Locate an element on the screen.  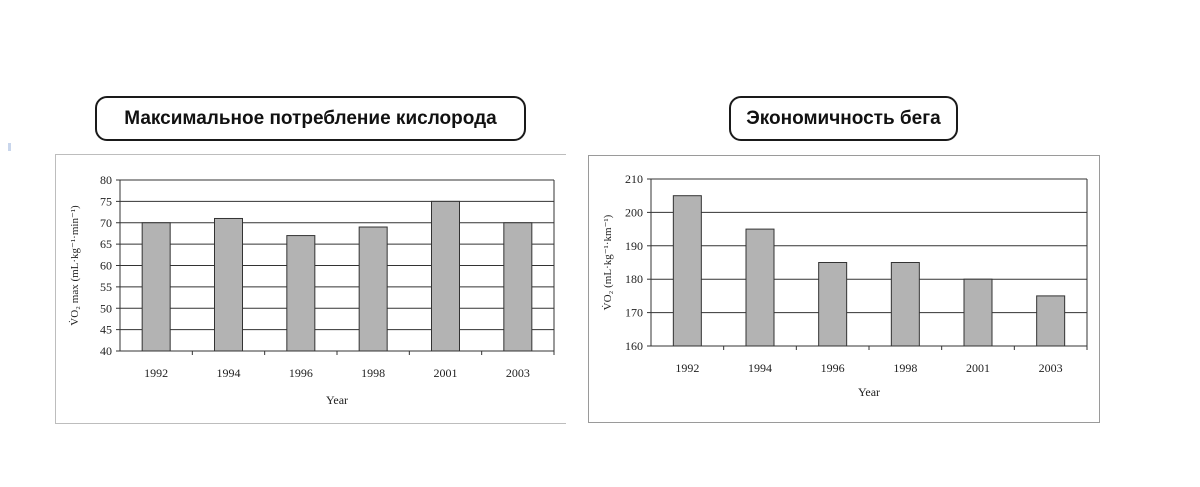
y-axis-label: V̇O₂ (mL·kg⁻¹·km⁻¹) is located at coordinates (608, 262).